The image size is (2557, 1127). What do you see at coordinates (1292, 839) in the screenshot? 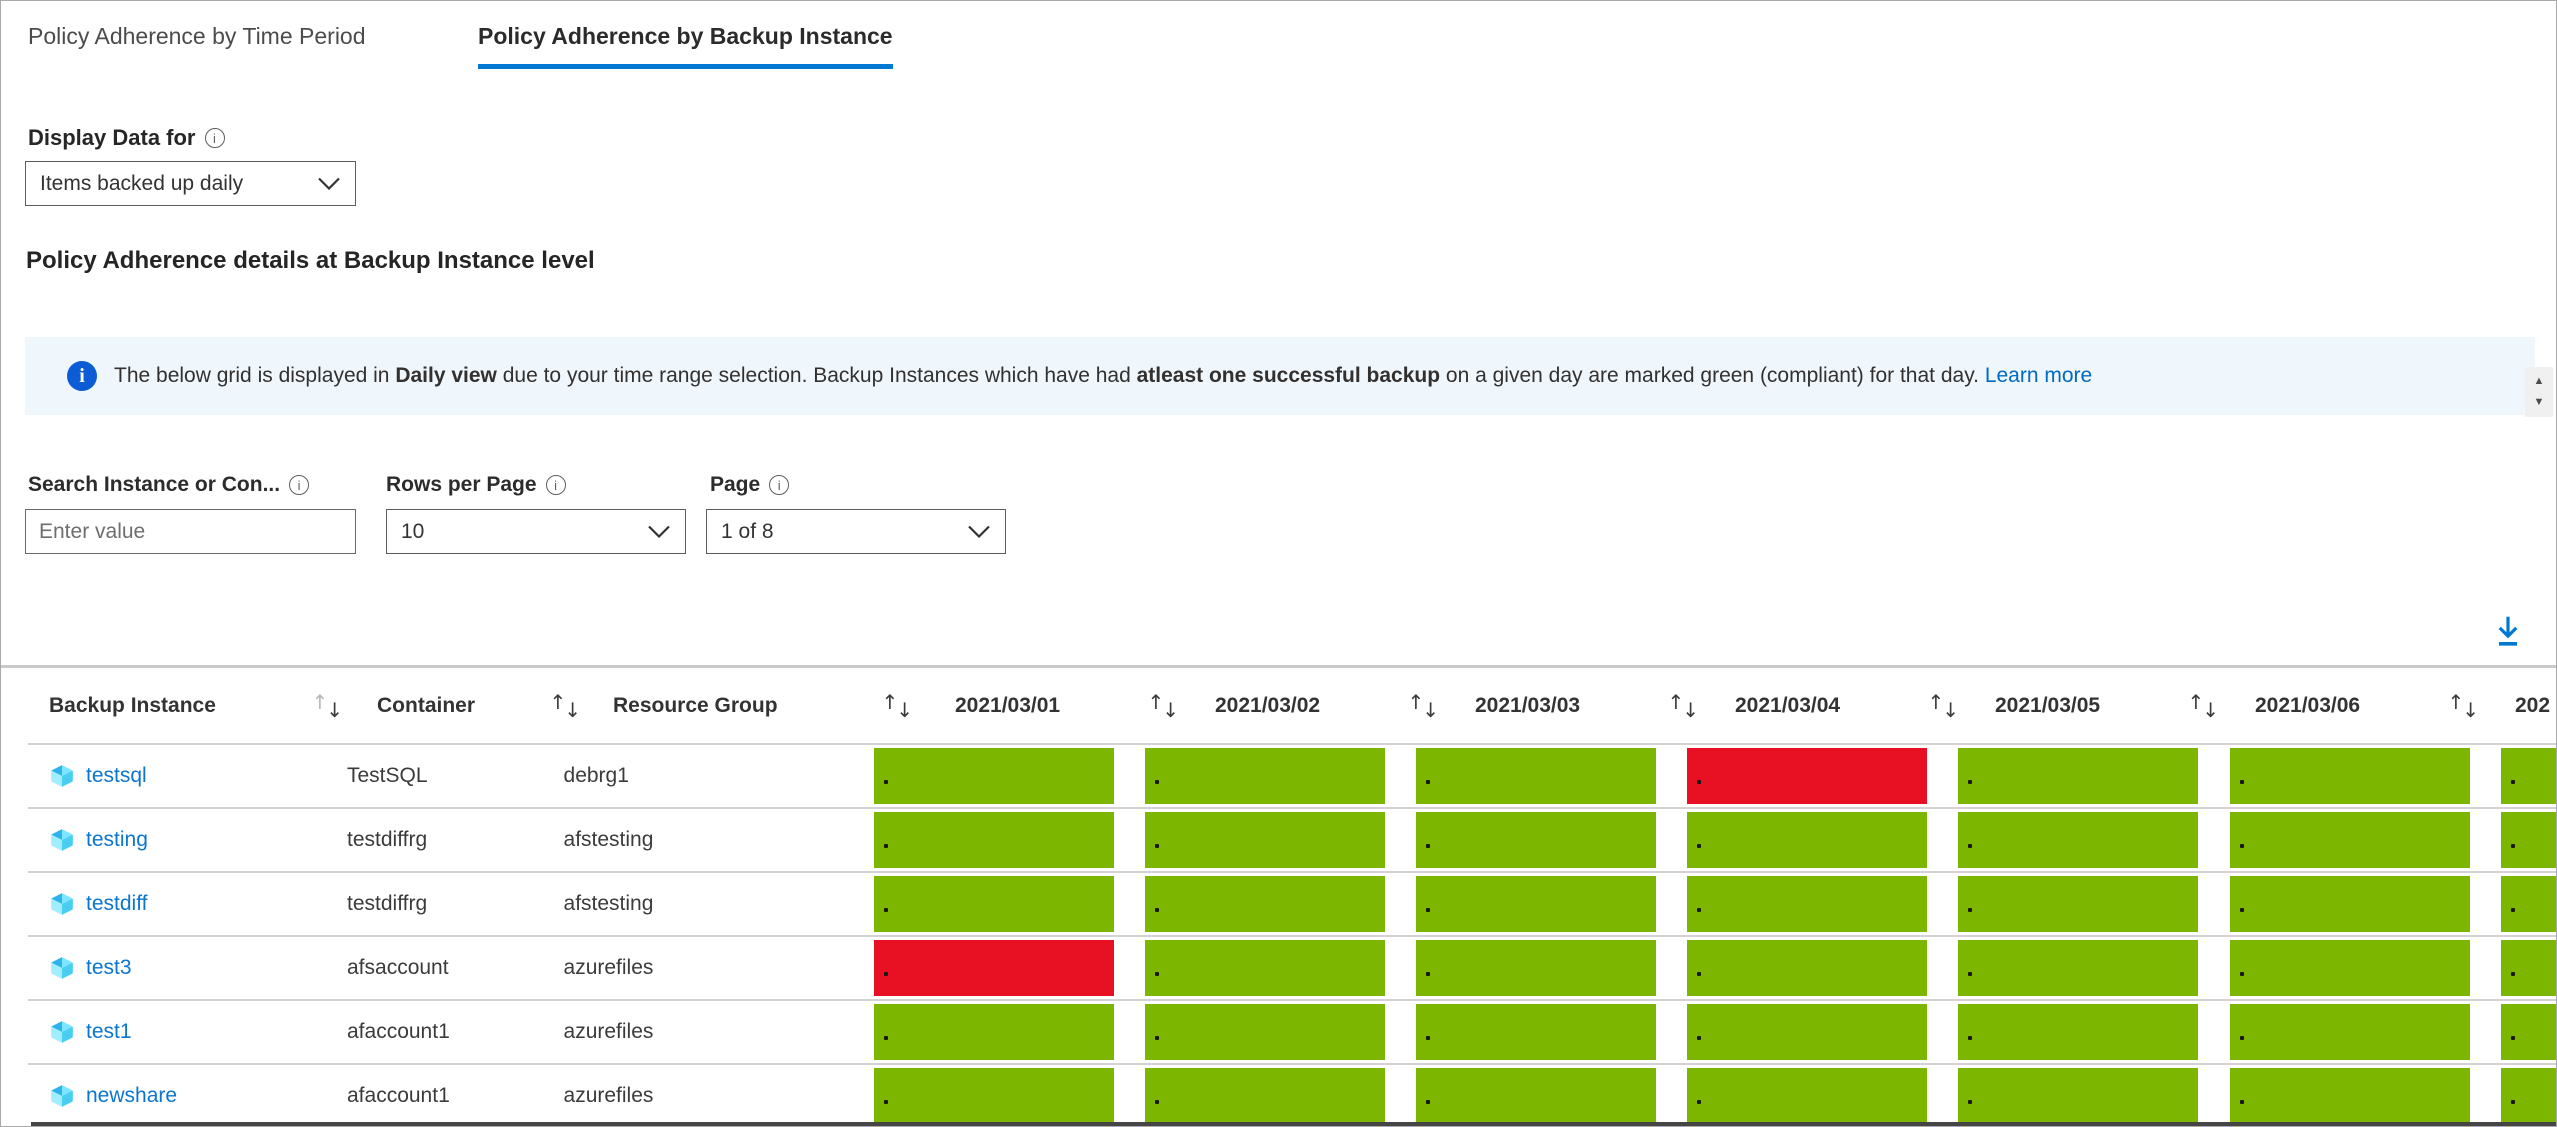
I see `table-row: testing testdiffrg afstesting` at bounding box center [1292, 839].